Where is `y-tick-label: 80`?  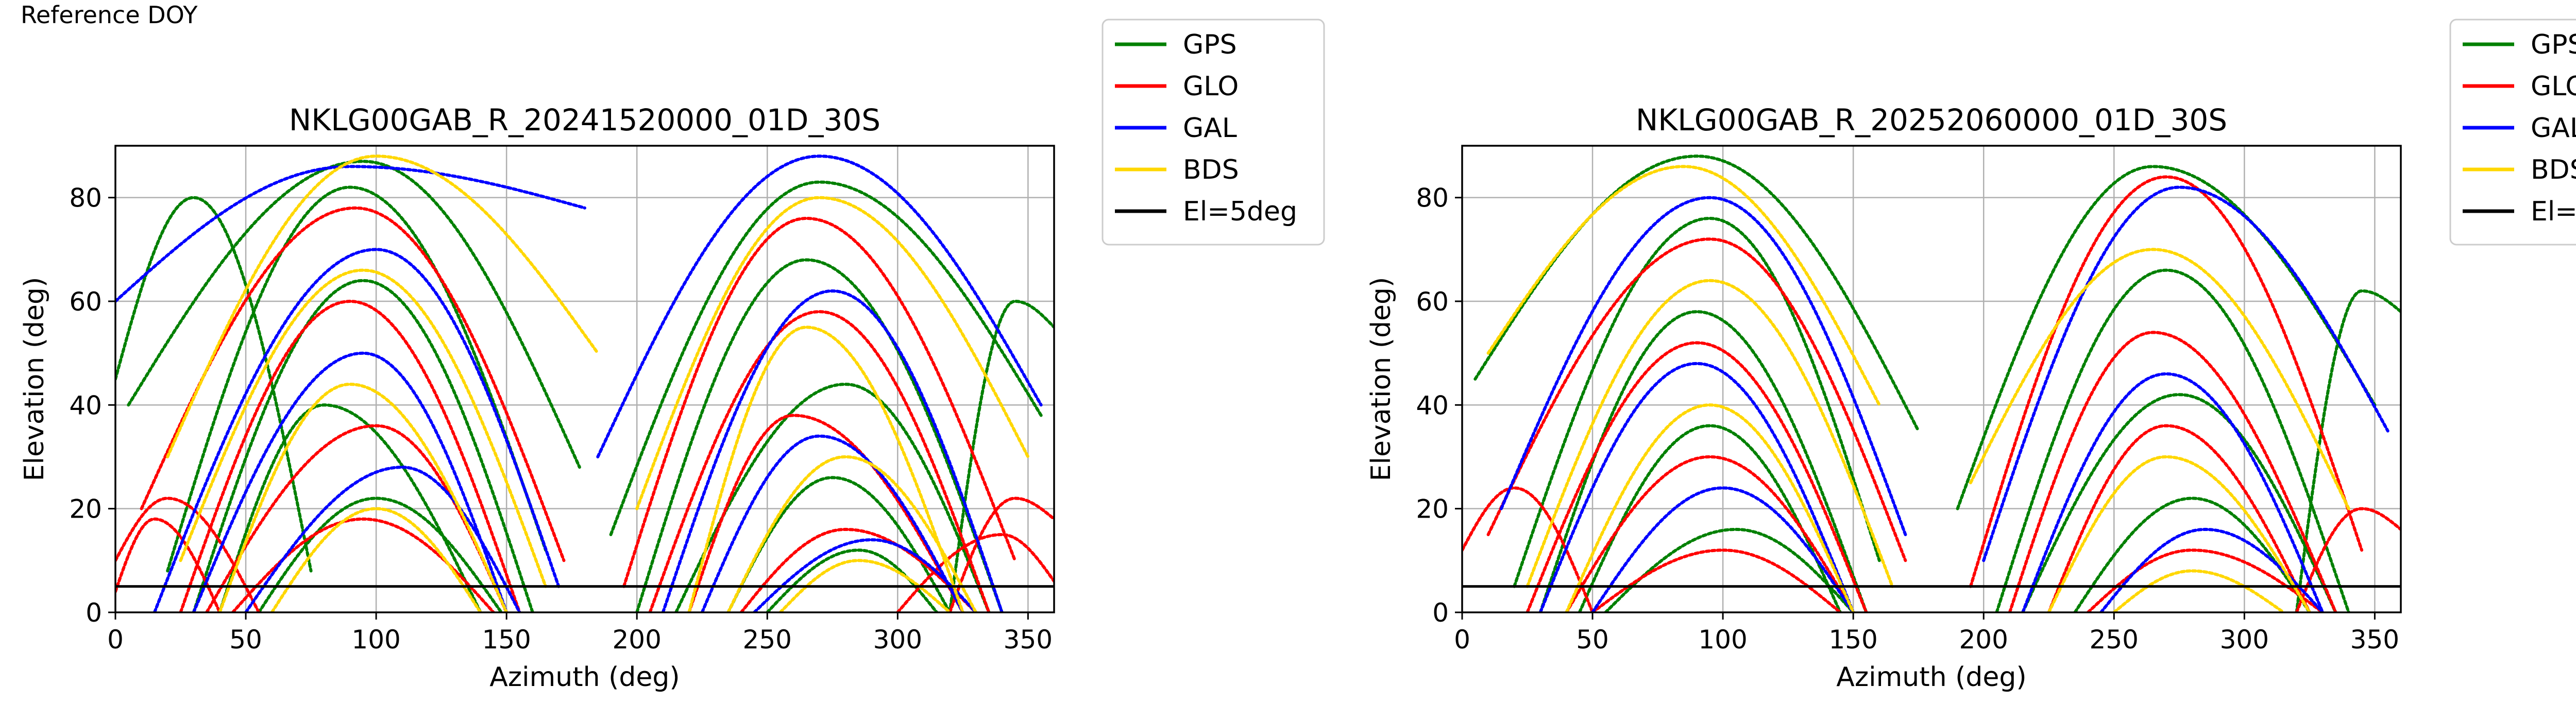 y-tick-label: 80 is located at coordinates (1432, 198).